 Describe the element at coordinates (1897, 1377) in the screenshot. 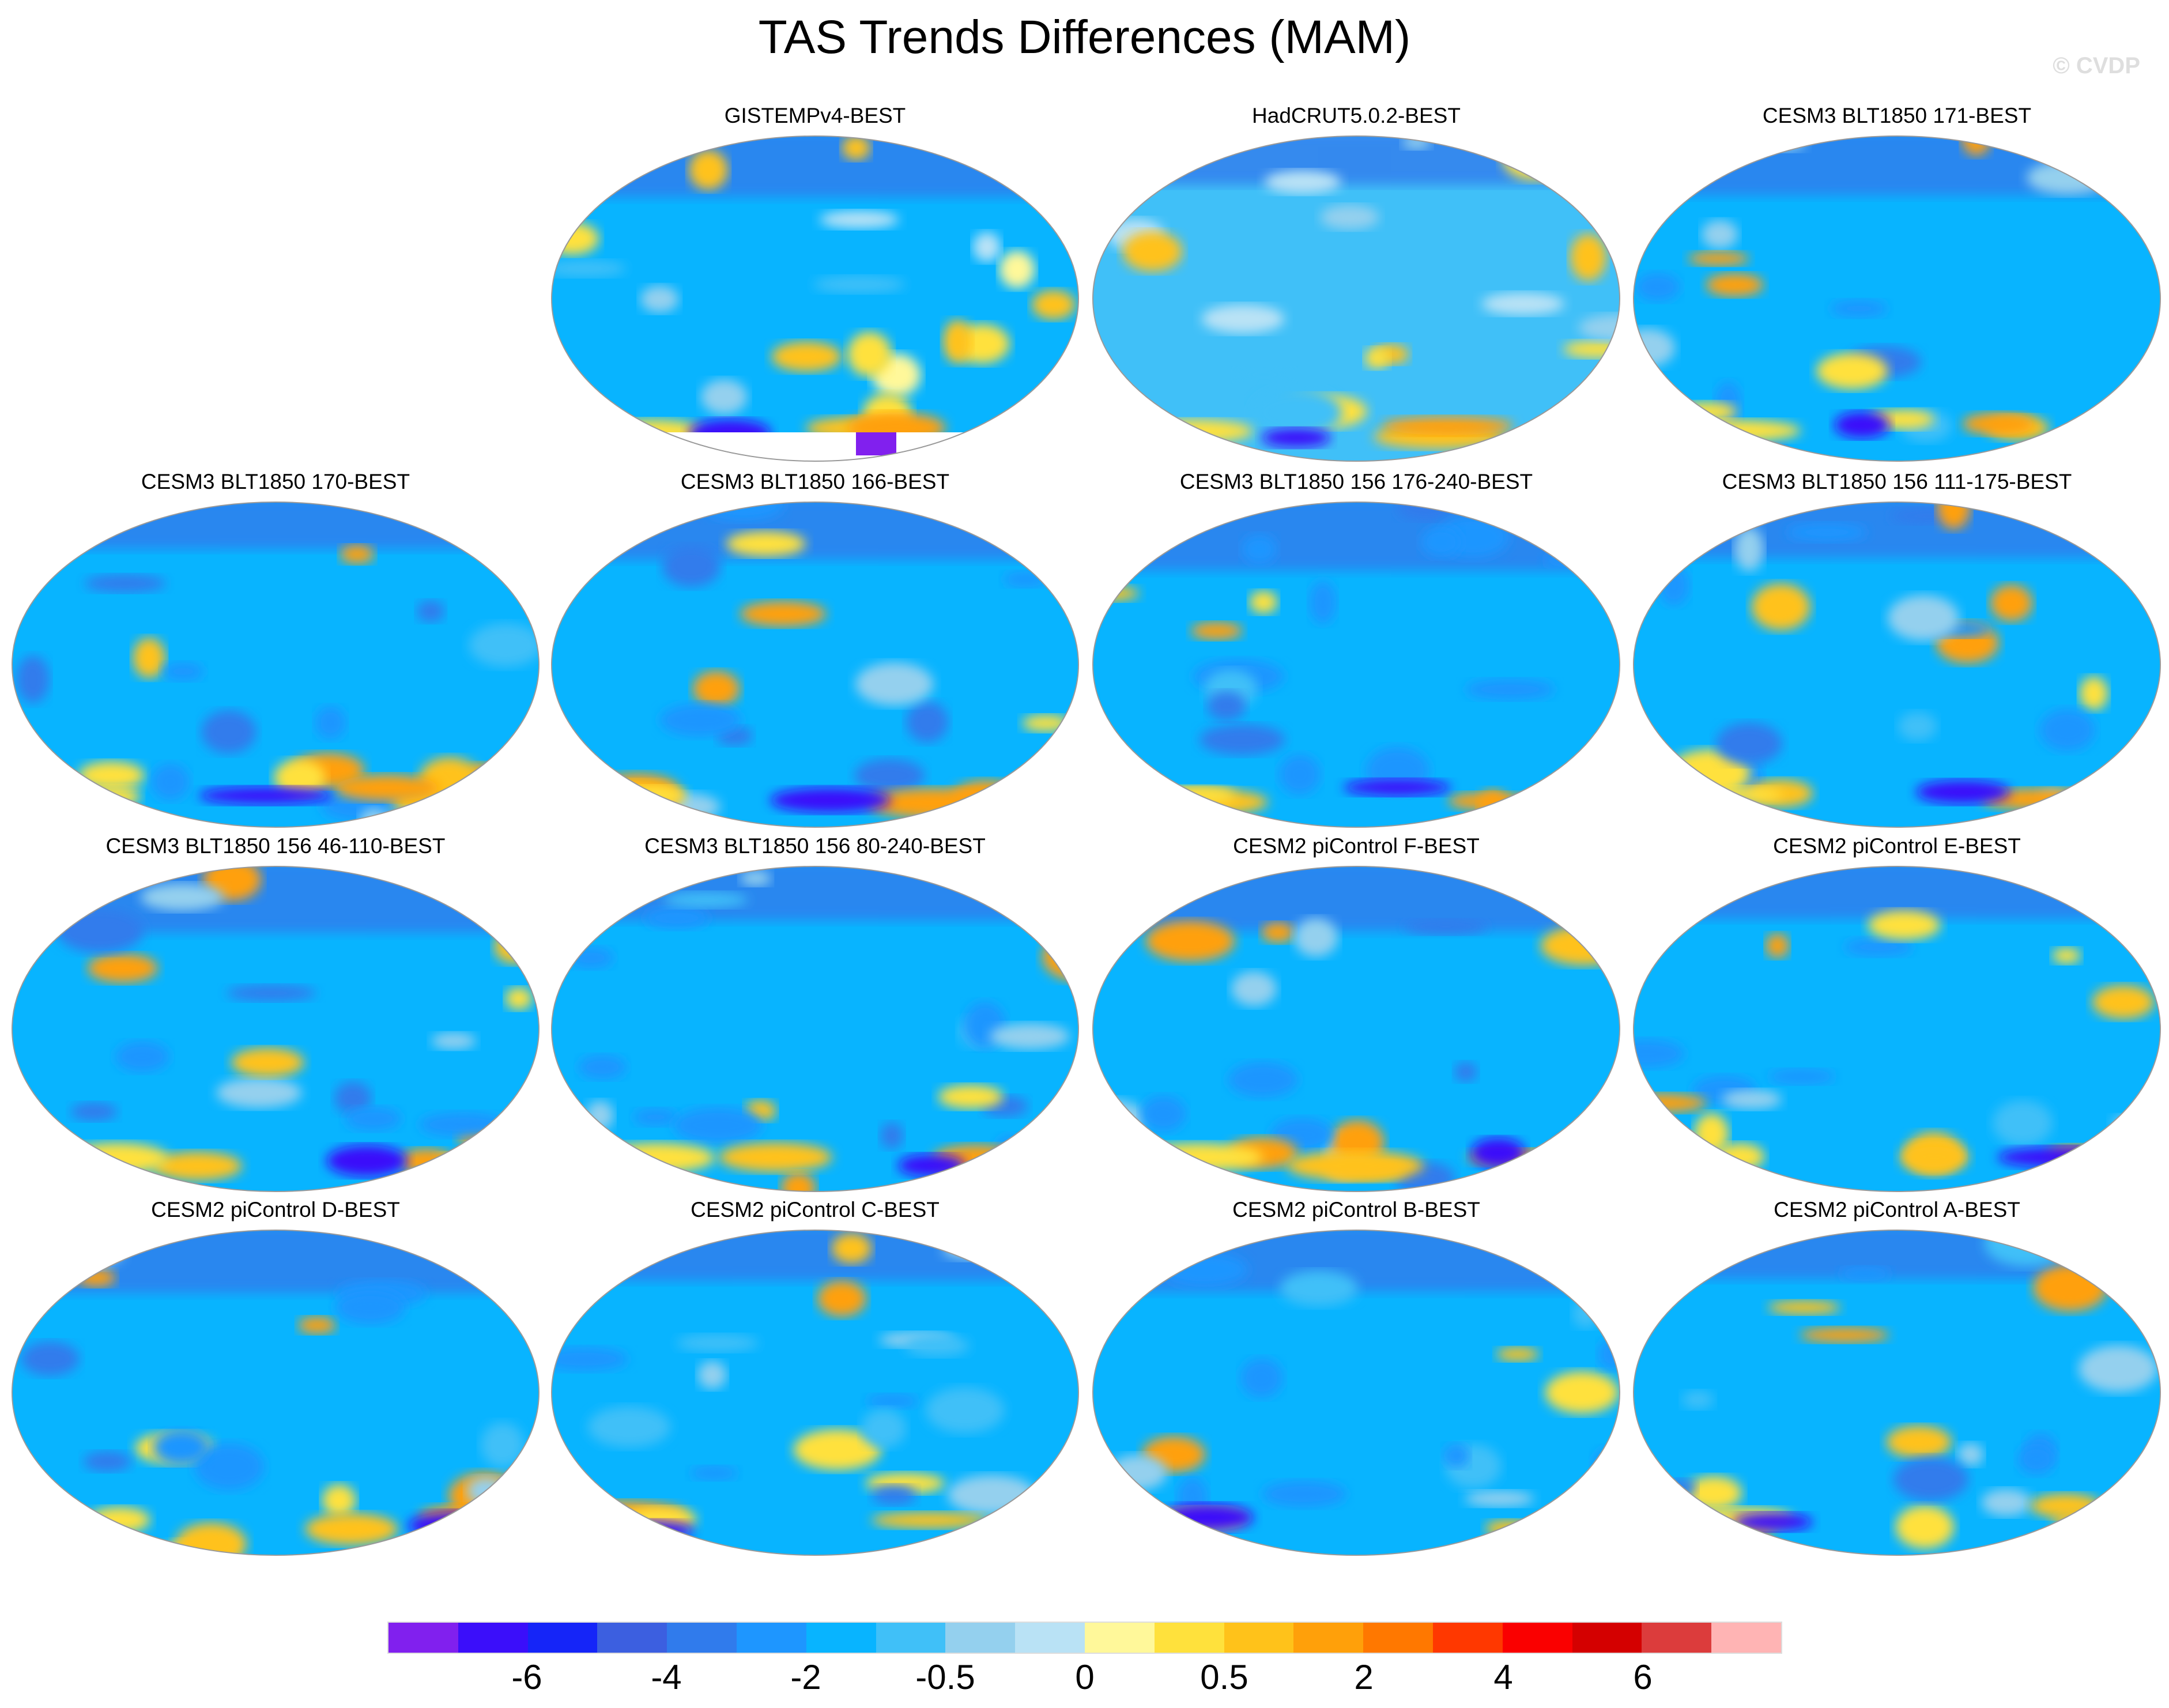

I see `map-panel: CESM2 piControl A-BEST` at that location.